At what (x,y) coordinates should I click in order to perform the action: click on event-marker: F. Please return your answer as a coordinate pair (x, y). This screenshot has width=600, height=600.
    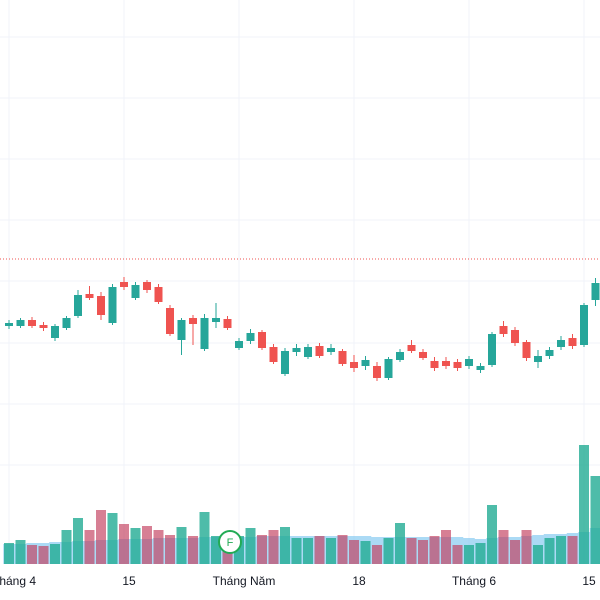
    Looking at the image, I should click on (230, 542).